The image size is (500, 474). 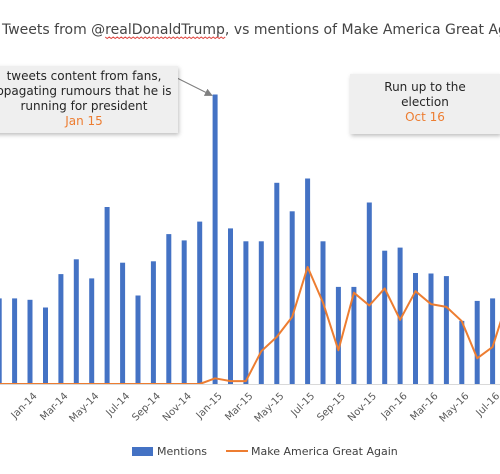 What do you see at coordinates (182, 451) in the screenshot?
I see `legend-label-mentions: Mentions` at bounding box center [182, 451].